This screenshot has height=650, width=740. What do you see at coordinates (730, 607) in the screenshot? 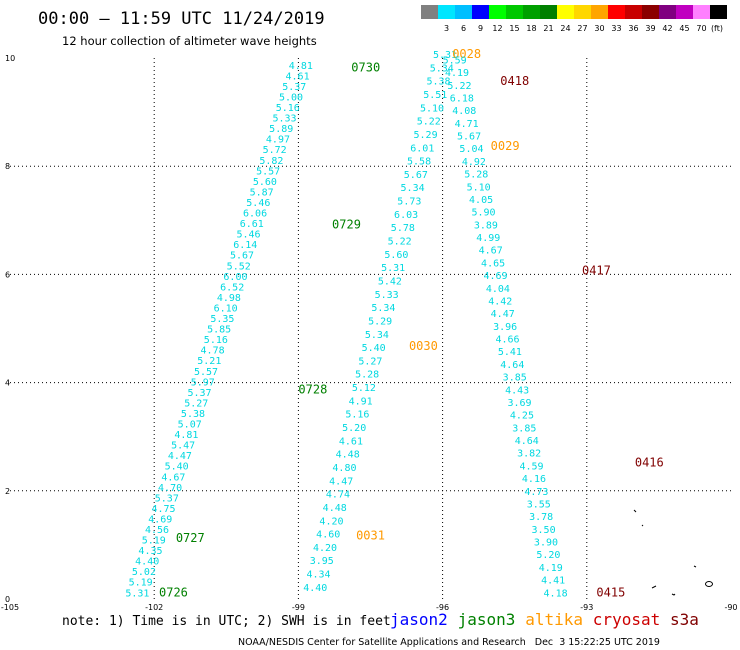
I see `x-tick-label: -90` at bounding box center [730, 607].